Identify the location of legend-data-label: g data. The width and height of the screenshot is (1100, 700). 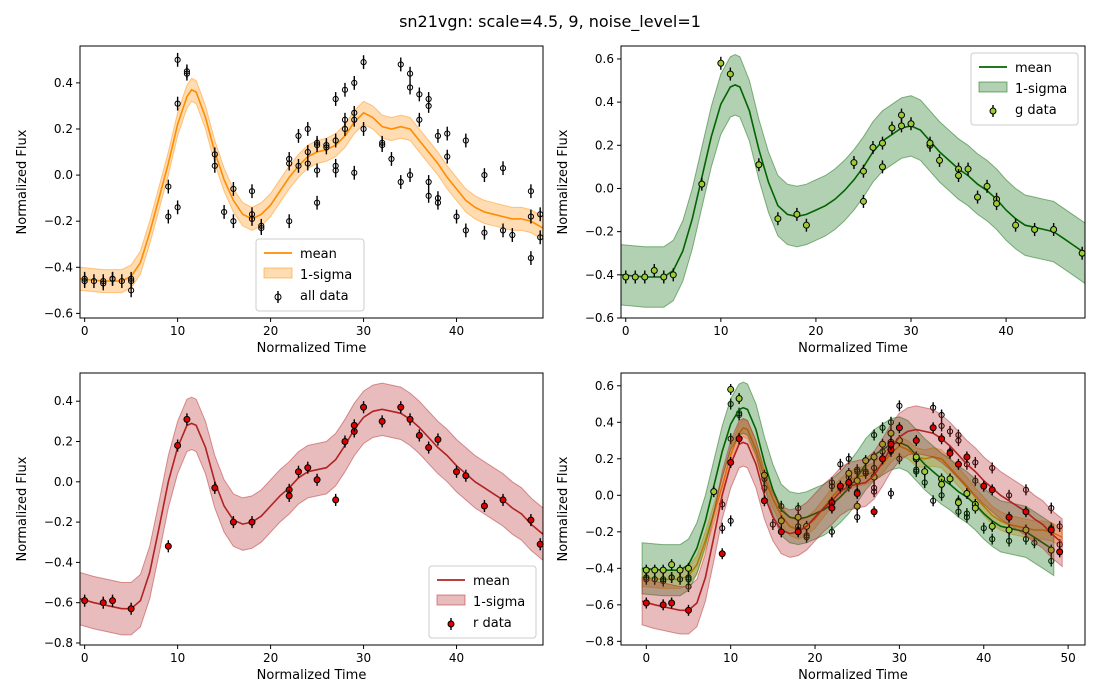
(1036, 110).